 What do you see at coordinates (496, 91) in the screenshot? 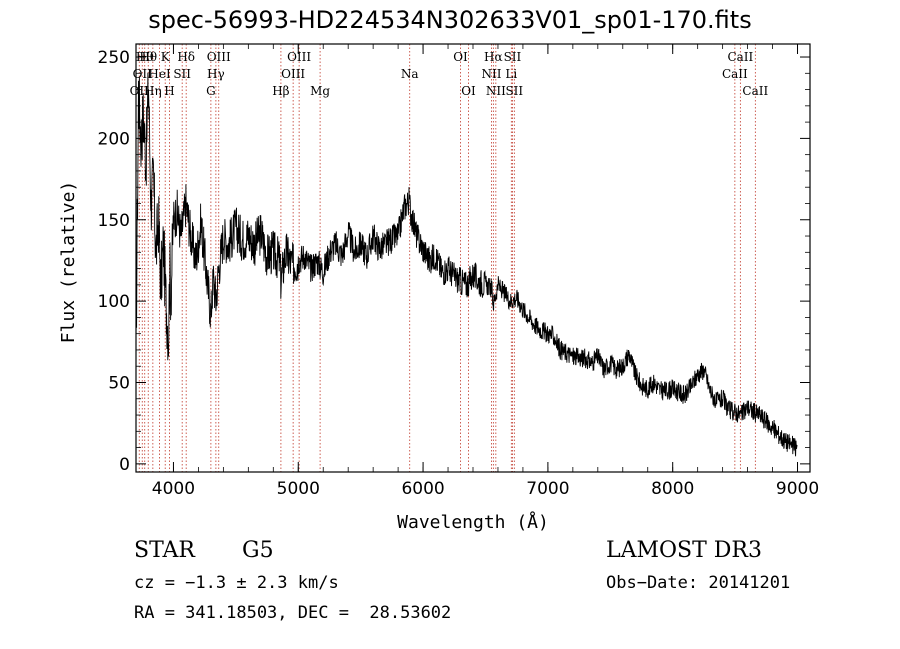
I see `line-label-22: NII` at bounding box center [496, 91].